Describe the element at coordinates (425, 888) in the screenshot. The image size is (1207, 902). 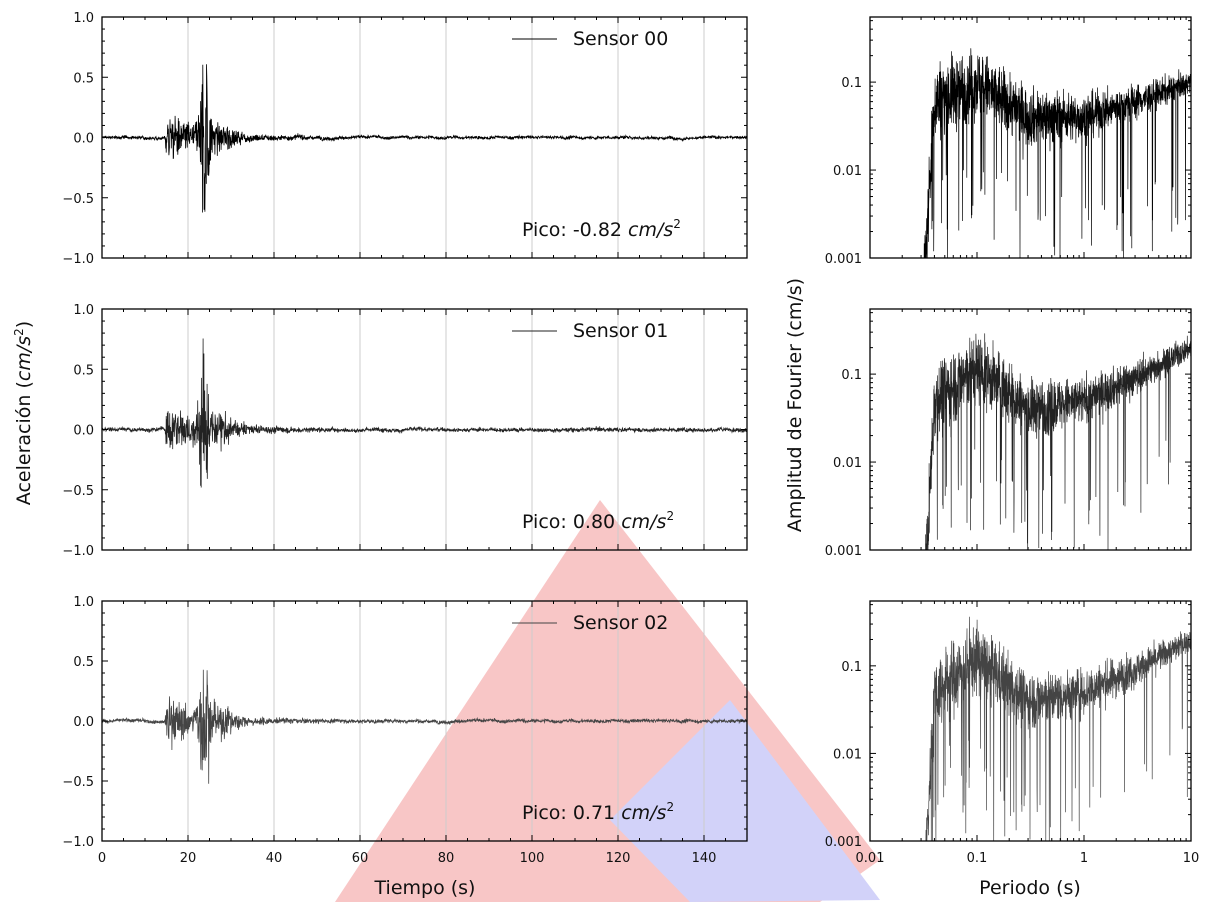
I see `time-x-axis-label: Tiempo (s)` at that location.